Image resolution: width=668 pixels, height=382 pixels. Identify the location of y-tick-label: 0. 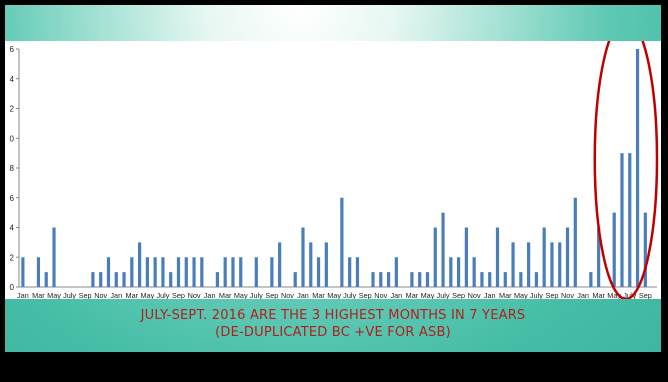
(12, 287).